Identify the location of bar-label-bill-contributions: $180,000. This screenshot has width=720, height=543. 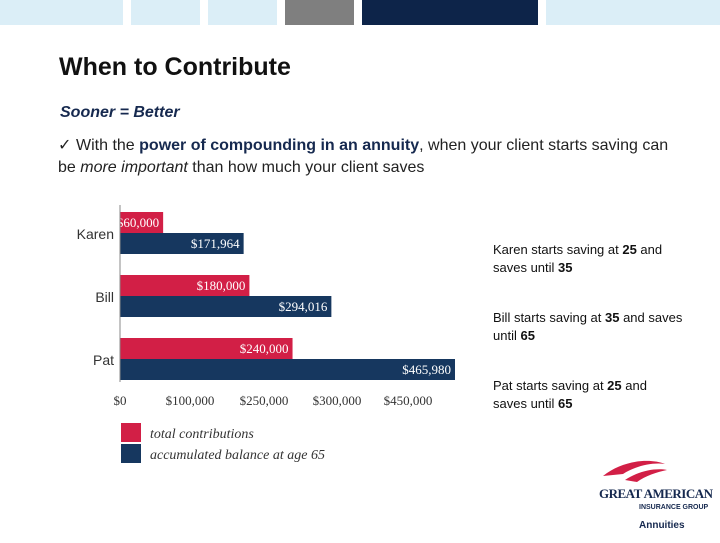
(221, 285).